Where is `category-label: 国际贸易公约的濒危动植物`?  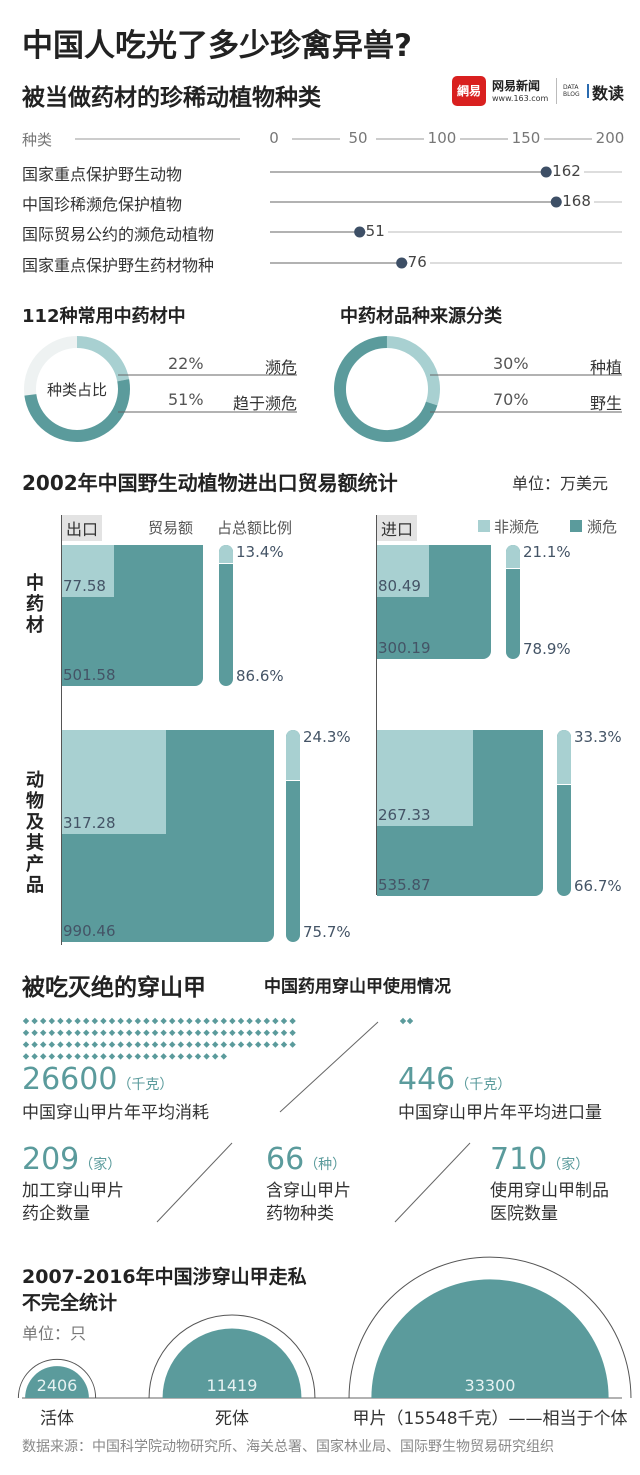 category-label: 国际贸易公约的濒危动植物 is located at coordinates (118, 234).